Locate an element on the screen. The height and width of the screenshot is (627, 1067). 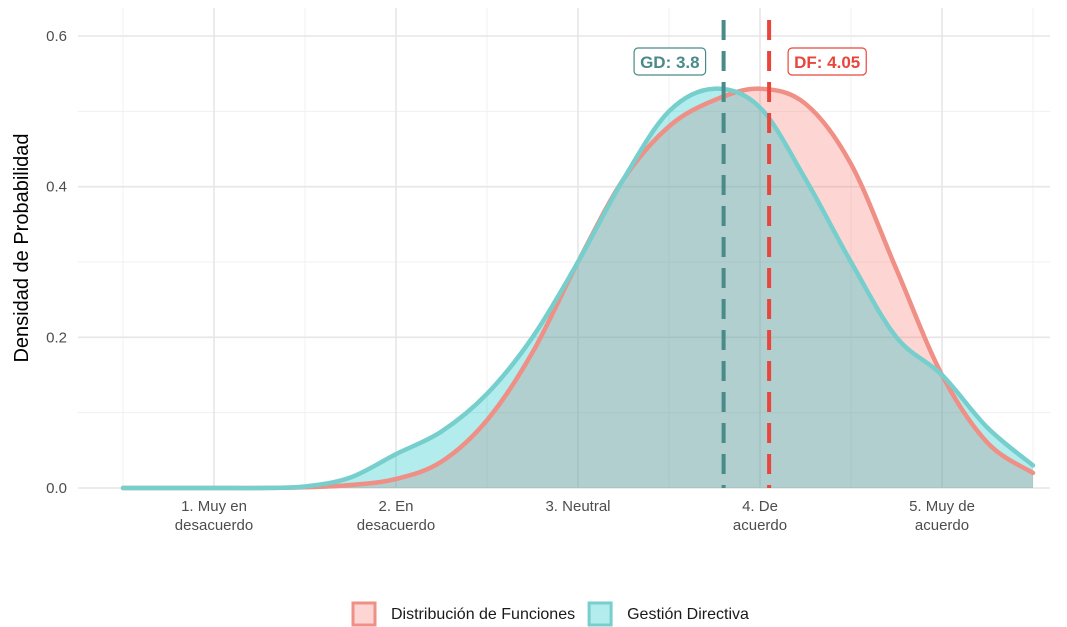
mean-label-df: DF: 4.05 is located at coordinates (827, 61).